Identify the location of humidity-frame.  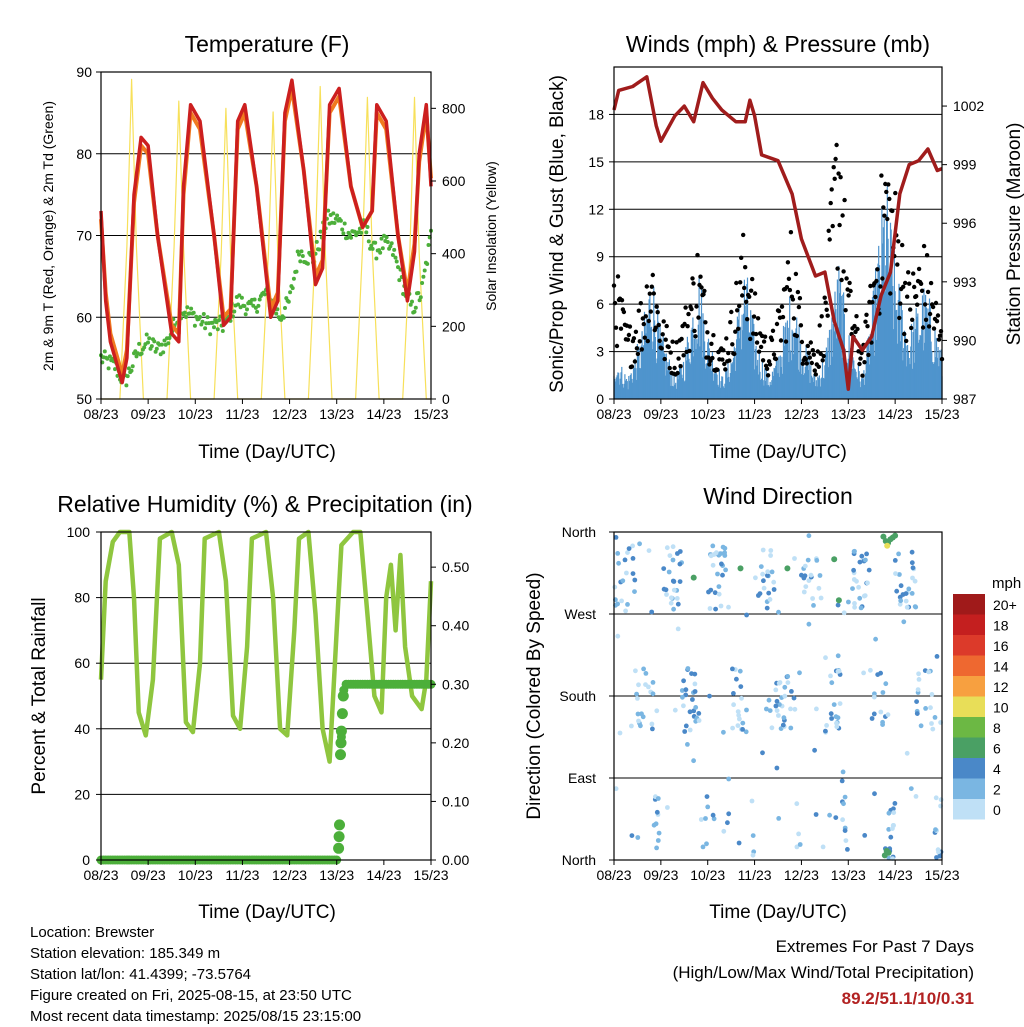
(266, 696).